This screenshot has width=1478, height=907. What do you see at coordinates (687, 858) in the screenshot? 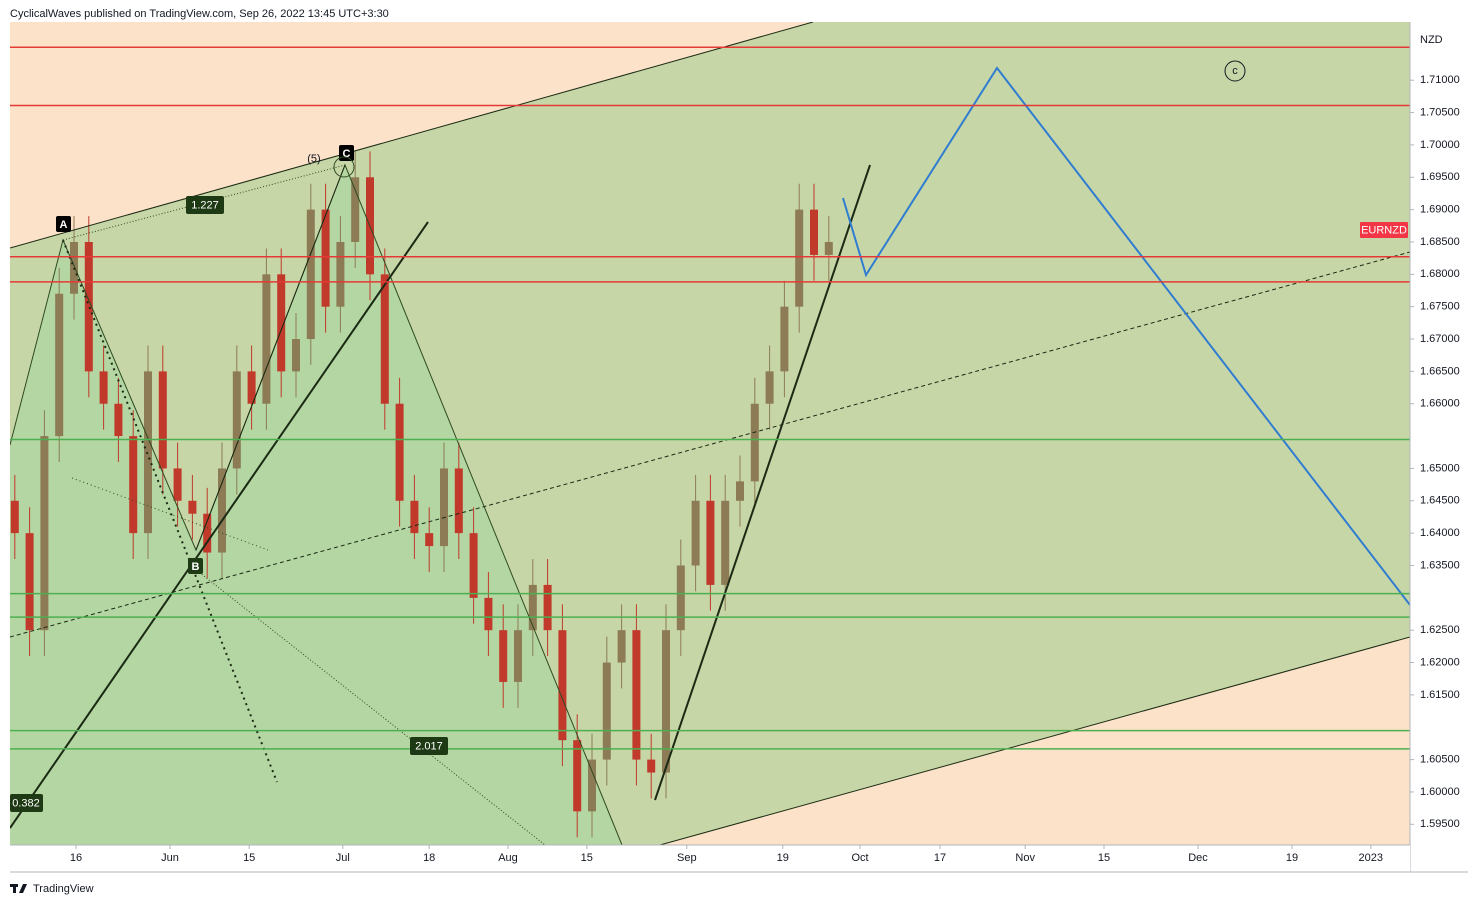
I see `x-tick-label: Sep` at bounding box center [687, 858].